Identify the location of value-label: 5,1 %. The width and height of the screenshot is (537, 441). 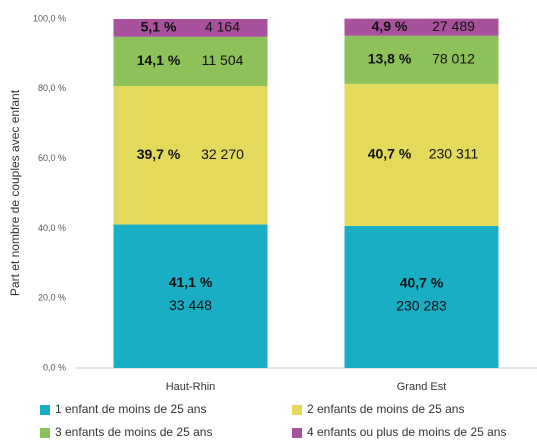
(159, 27).